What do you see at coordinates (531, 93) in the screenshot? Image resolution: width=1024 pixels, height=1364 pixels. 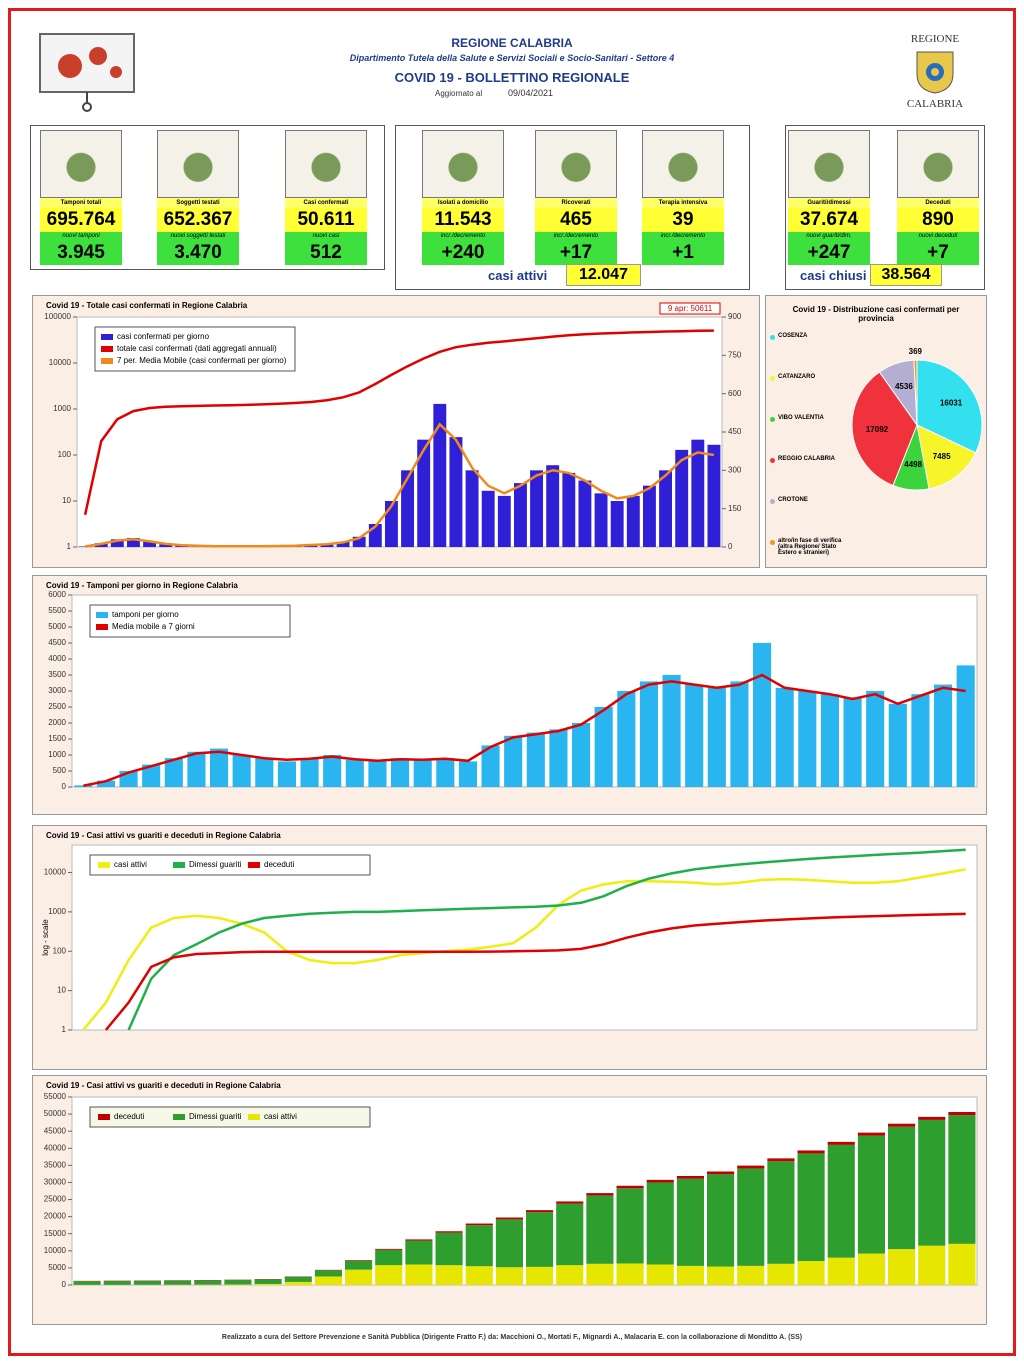 I see `updated-date: 09/04/2021` at bounding box center [531, 93].